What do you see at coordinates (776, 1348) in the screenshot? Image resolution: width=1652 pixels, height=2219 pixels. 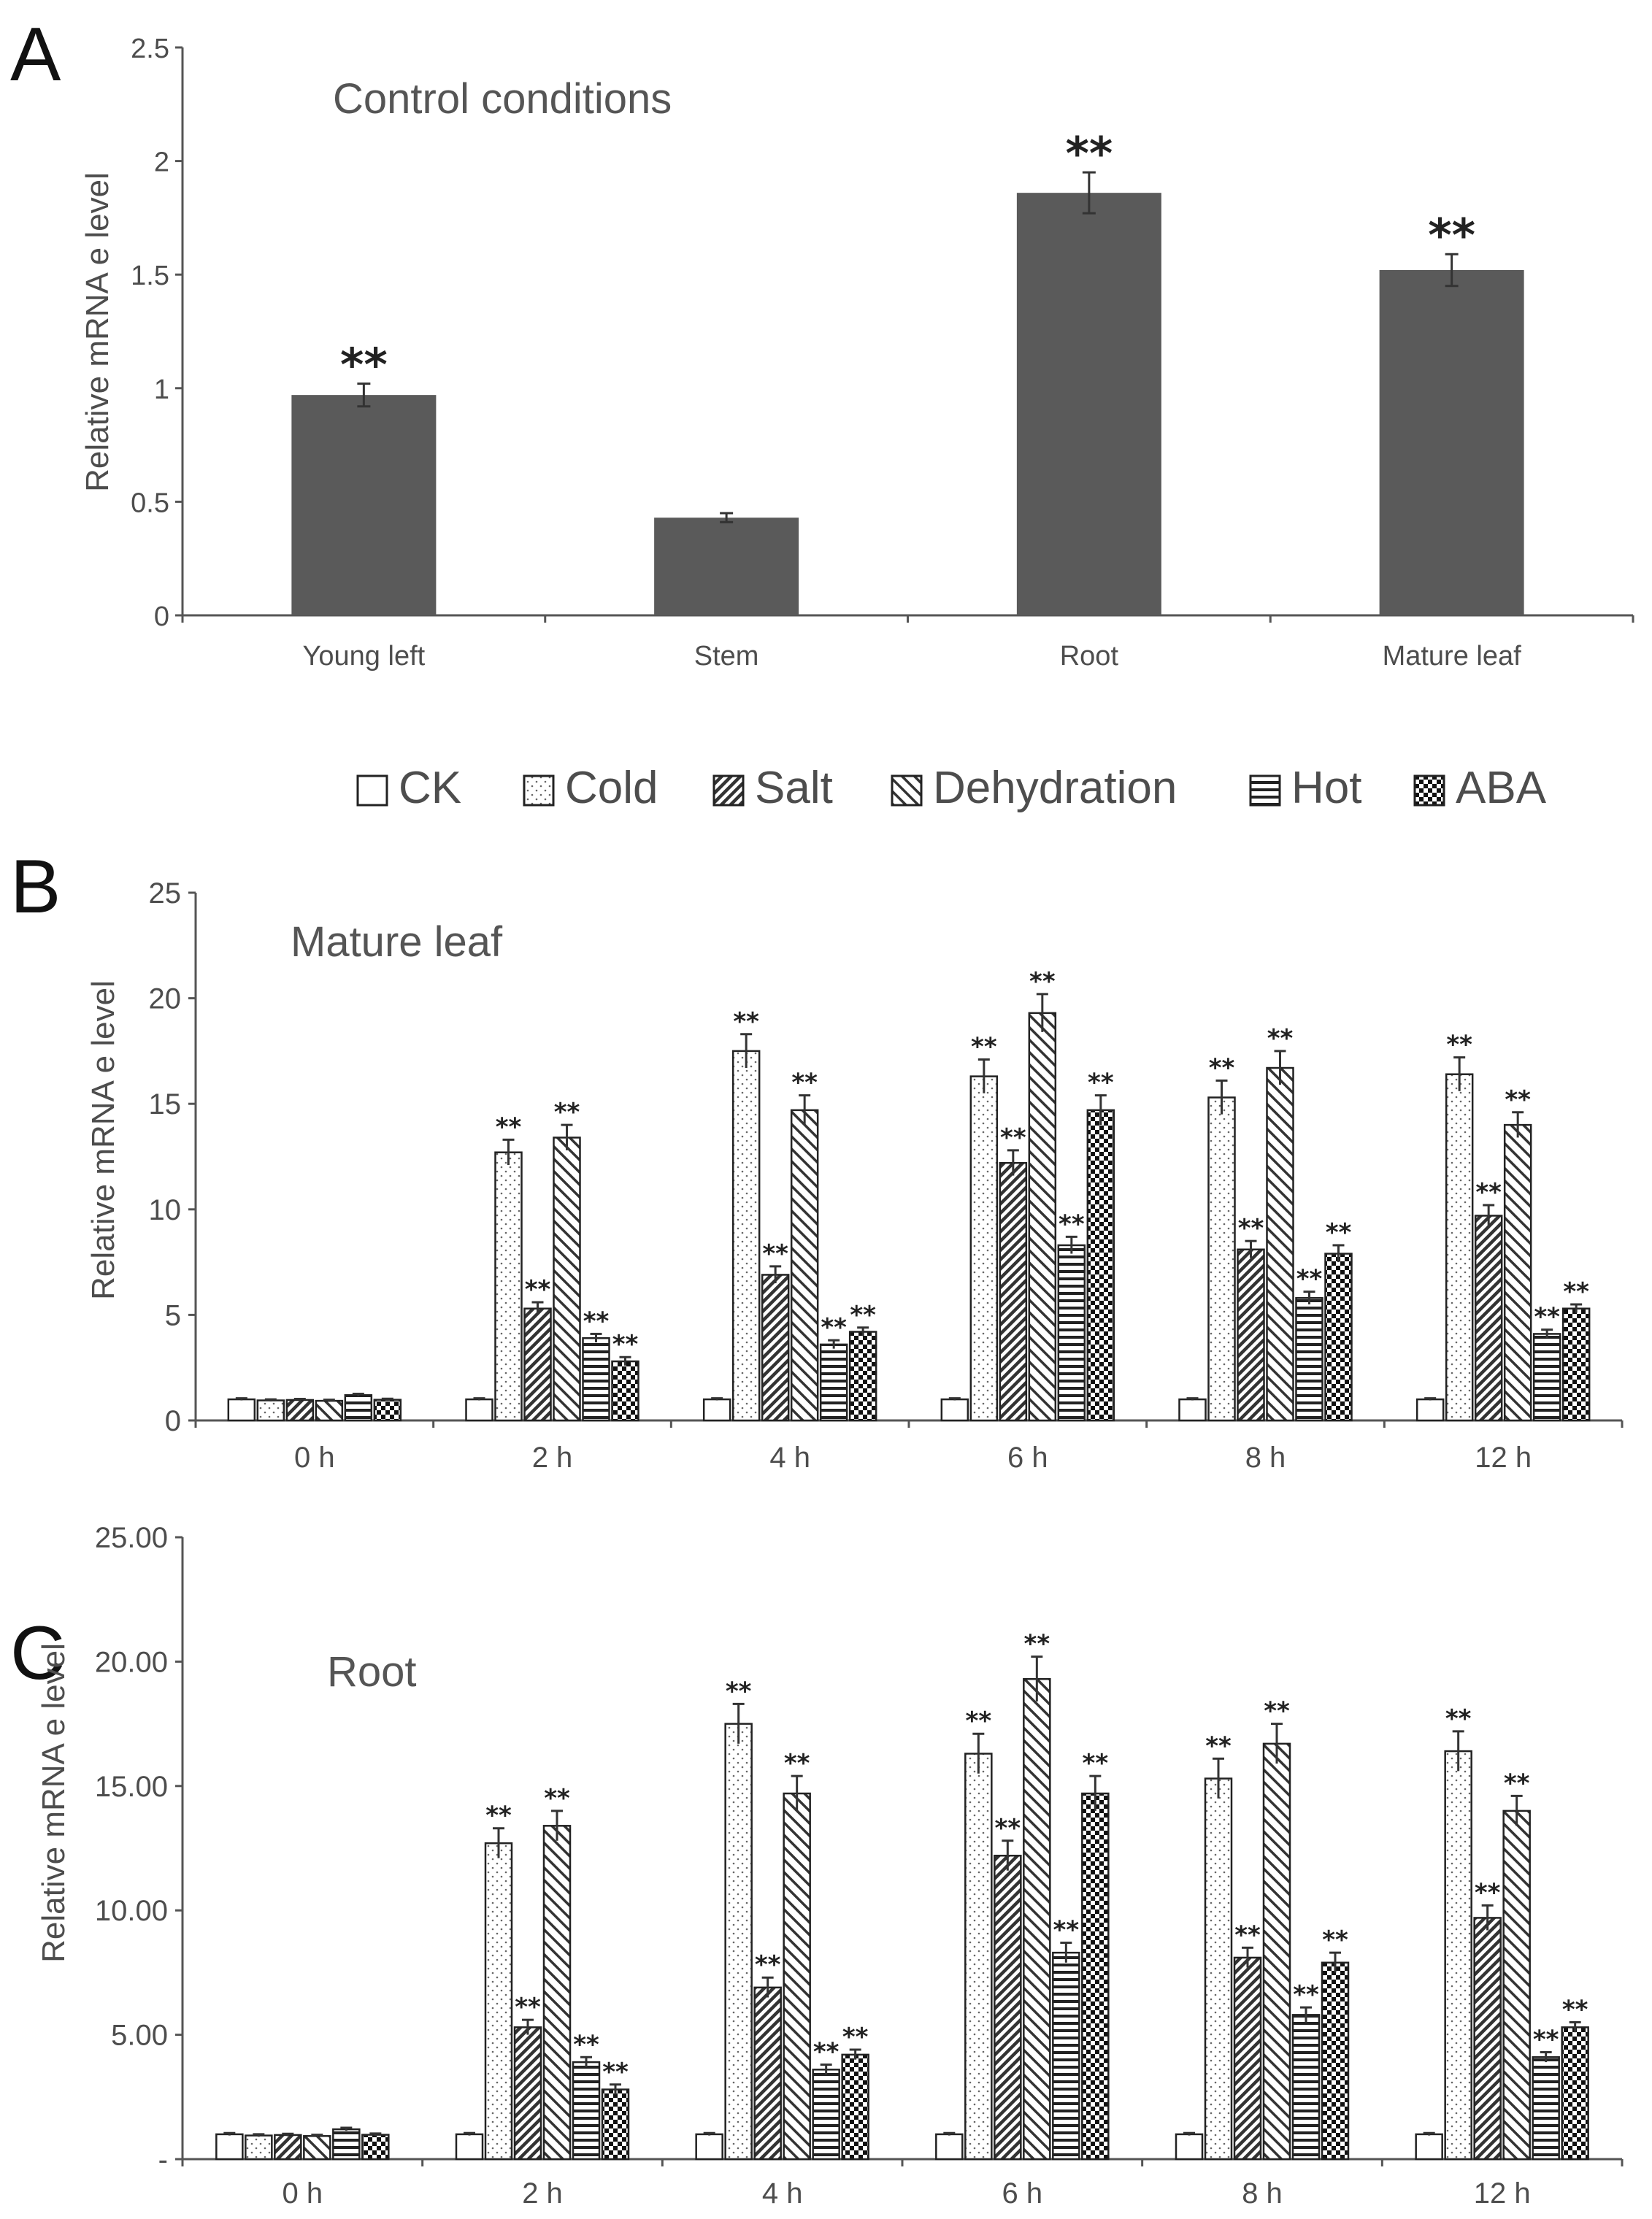 I see `panel-b-bar-salt` at bounding box center [776, 1348].